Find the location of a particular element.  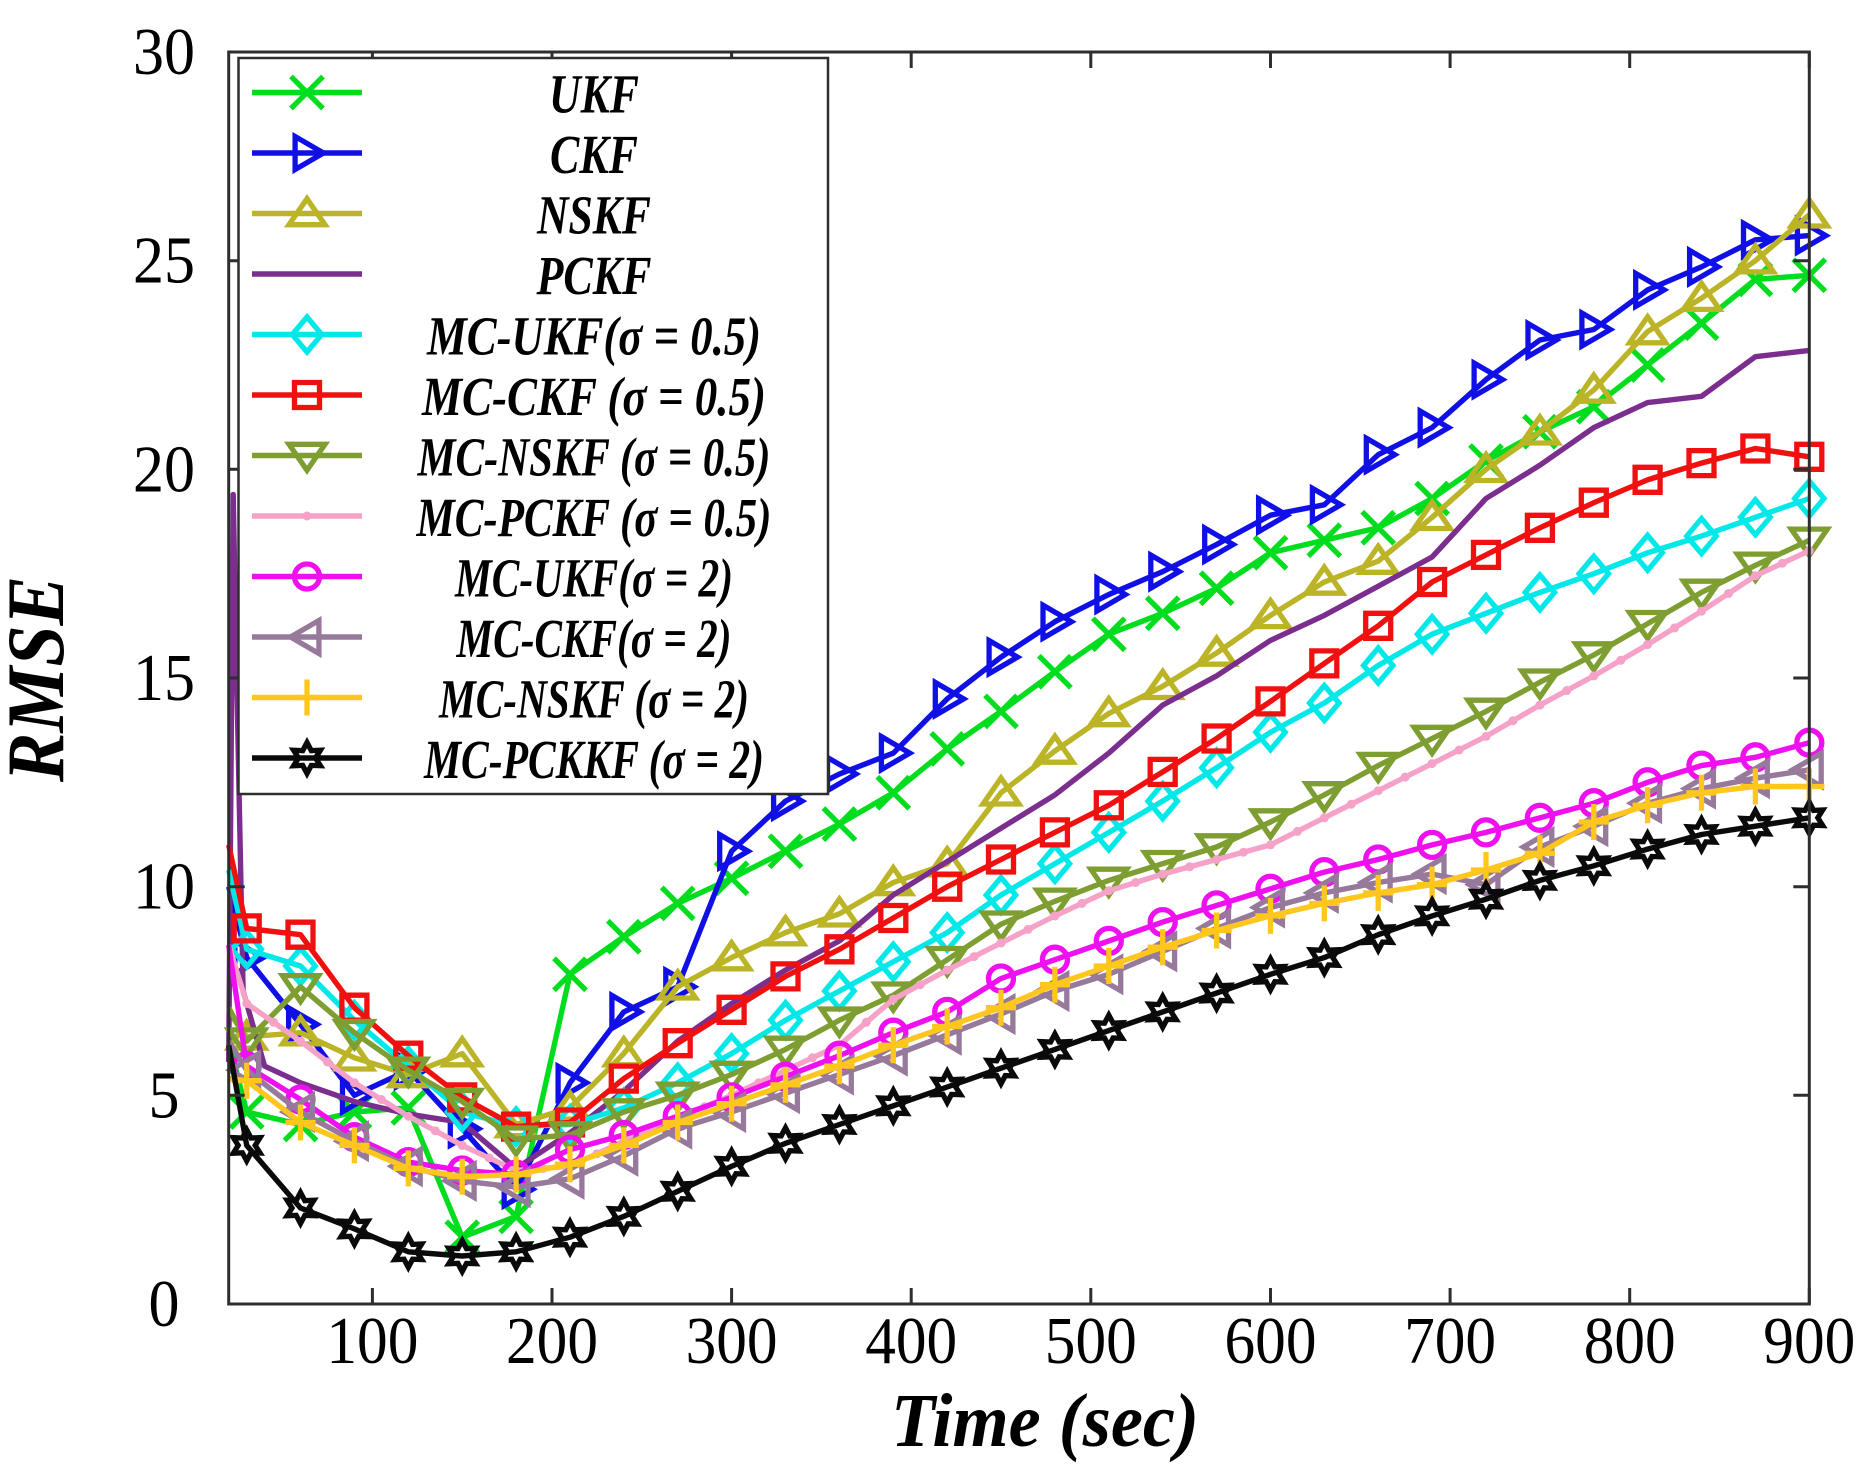

svg-text: 500 is located at coordinates (1091, 1341).